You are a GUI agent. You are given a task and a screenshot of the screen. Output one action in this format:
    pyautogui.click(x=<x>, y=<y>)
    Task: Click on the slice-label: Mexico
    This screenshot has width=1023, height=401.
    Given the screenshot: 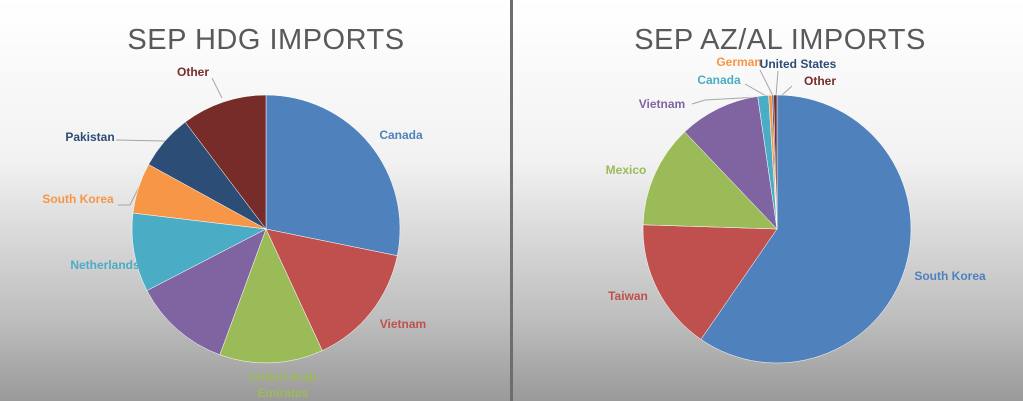 What is the action you would take?
    pyautogui.click(x=626, y=170)
    